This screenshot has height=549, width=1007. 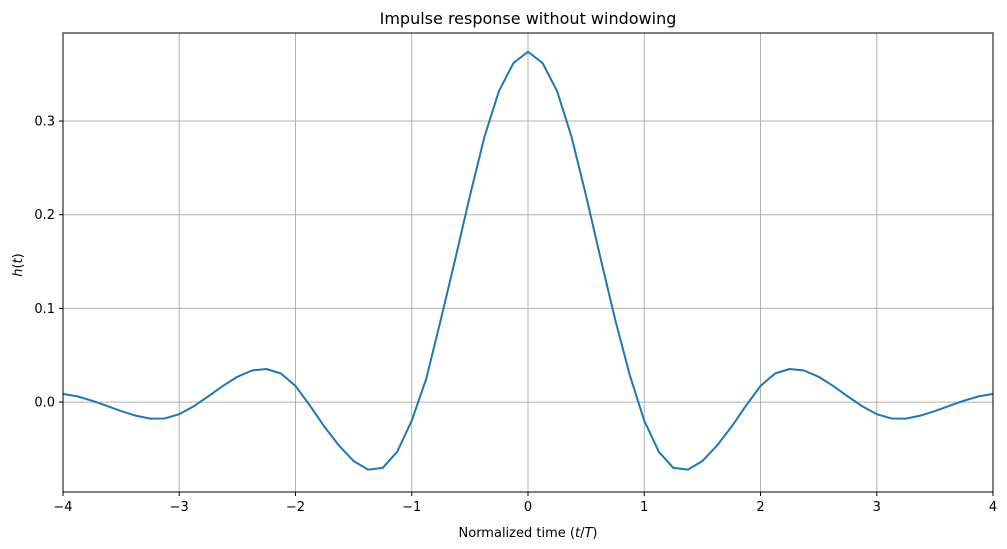 I want to click on x-tick-label: −1, so click(x=411, y=507).